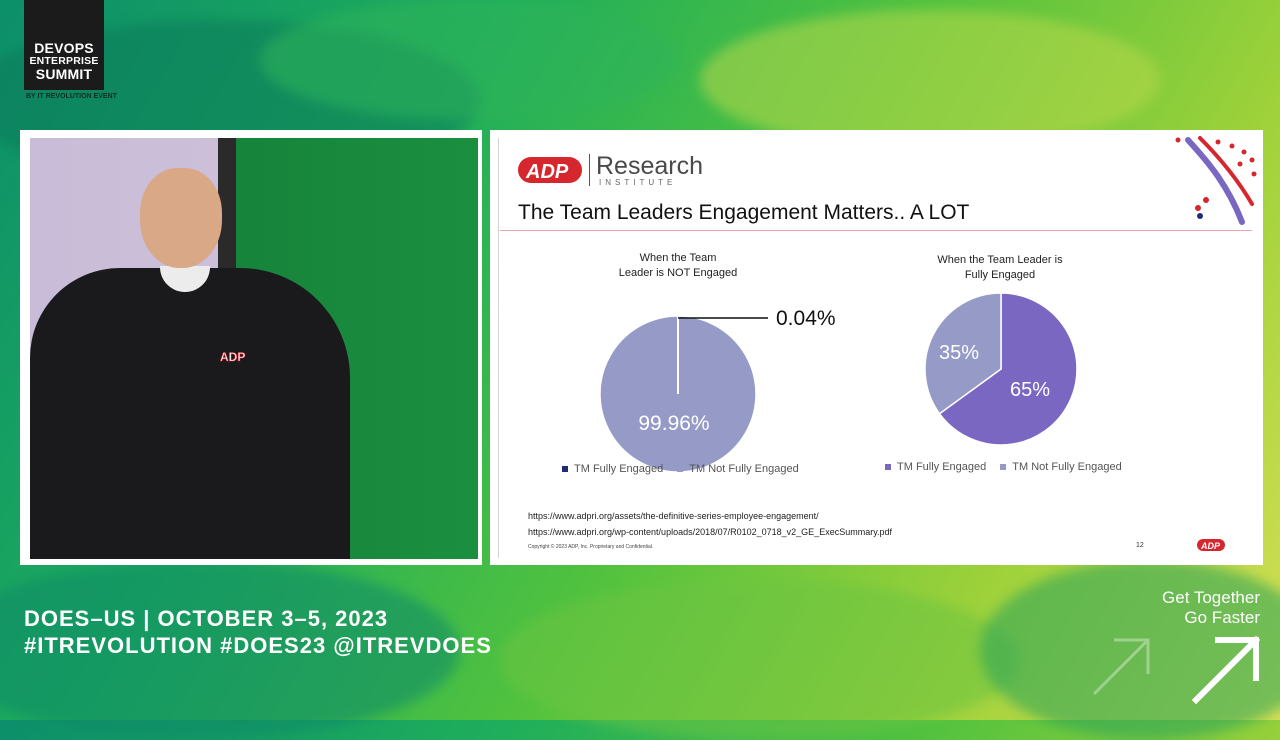 This screenshot has height=740, width=1280. I want to click on pie1-legend-item: TM Fully Engaged, so click(612, 469).